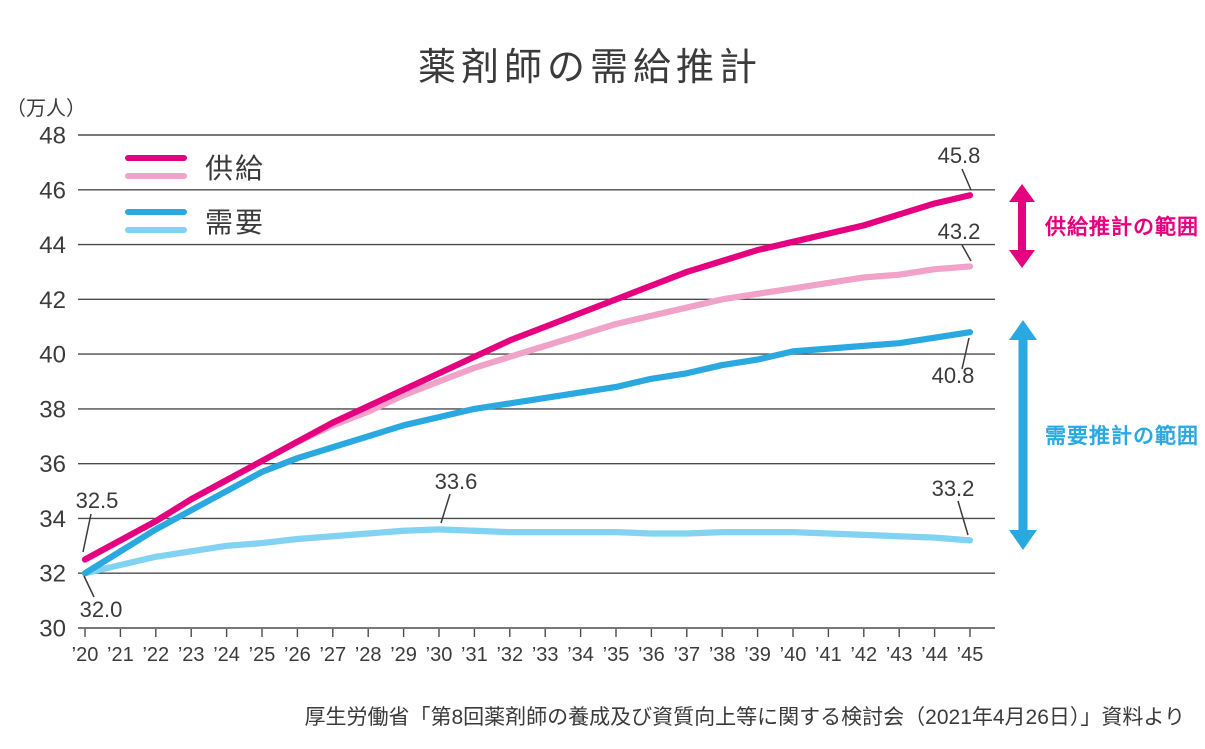 This screenshot has width=1205, height=749. What do you see at coordinates (1023, 435) in the screenshot?
I see `demand-range-double-arrow-icon` at bounding box center [1023, 435].